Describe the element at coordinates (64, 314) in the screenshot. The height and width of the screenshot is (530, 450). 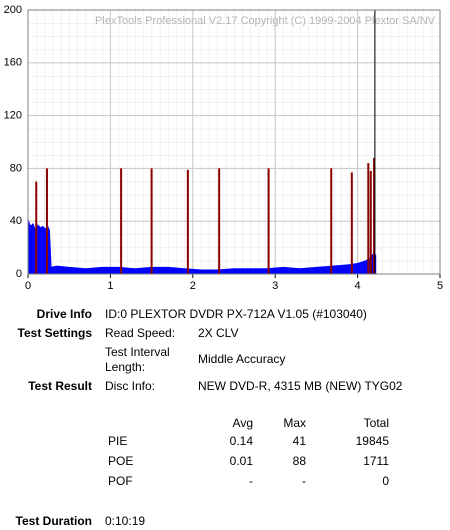
I see `label: Drive Info` at that location.